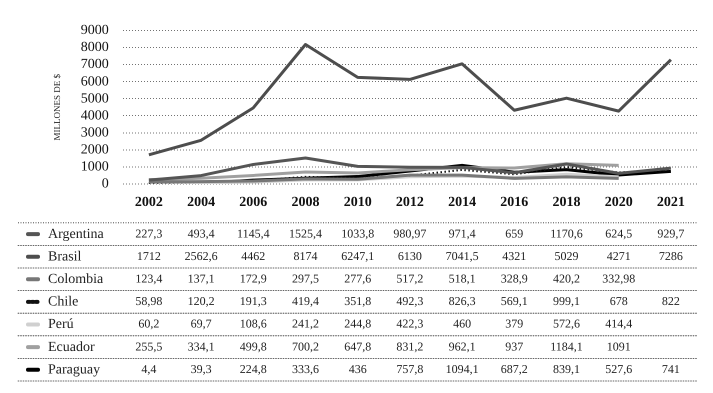  What do you see at coordinates (94, 150) in the screenshot?
I see `y-tick-label: 2000` at bounding box center [94, 150].